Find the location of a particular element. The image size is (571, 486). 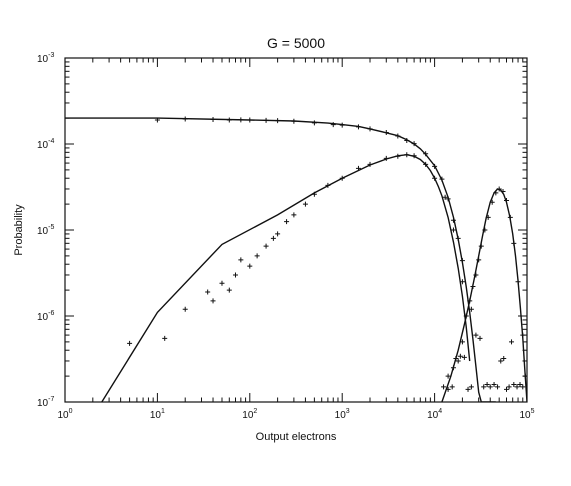

x-tick-label: 10⁴ is located at coordinates (434, 414).